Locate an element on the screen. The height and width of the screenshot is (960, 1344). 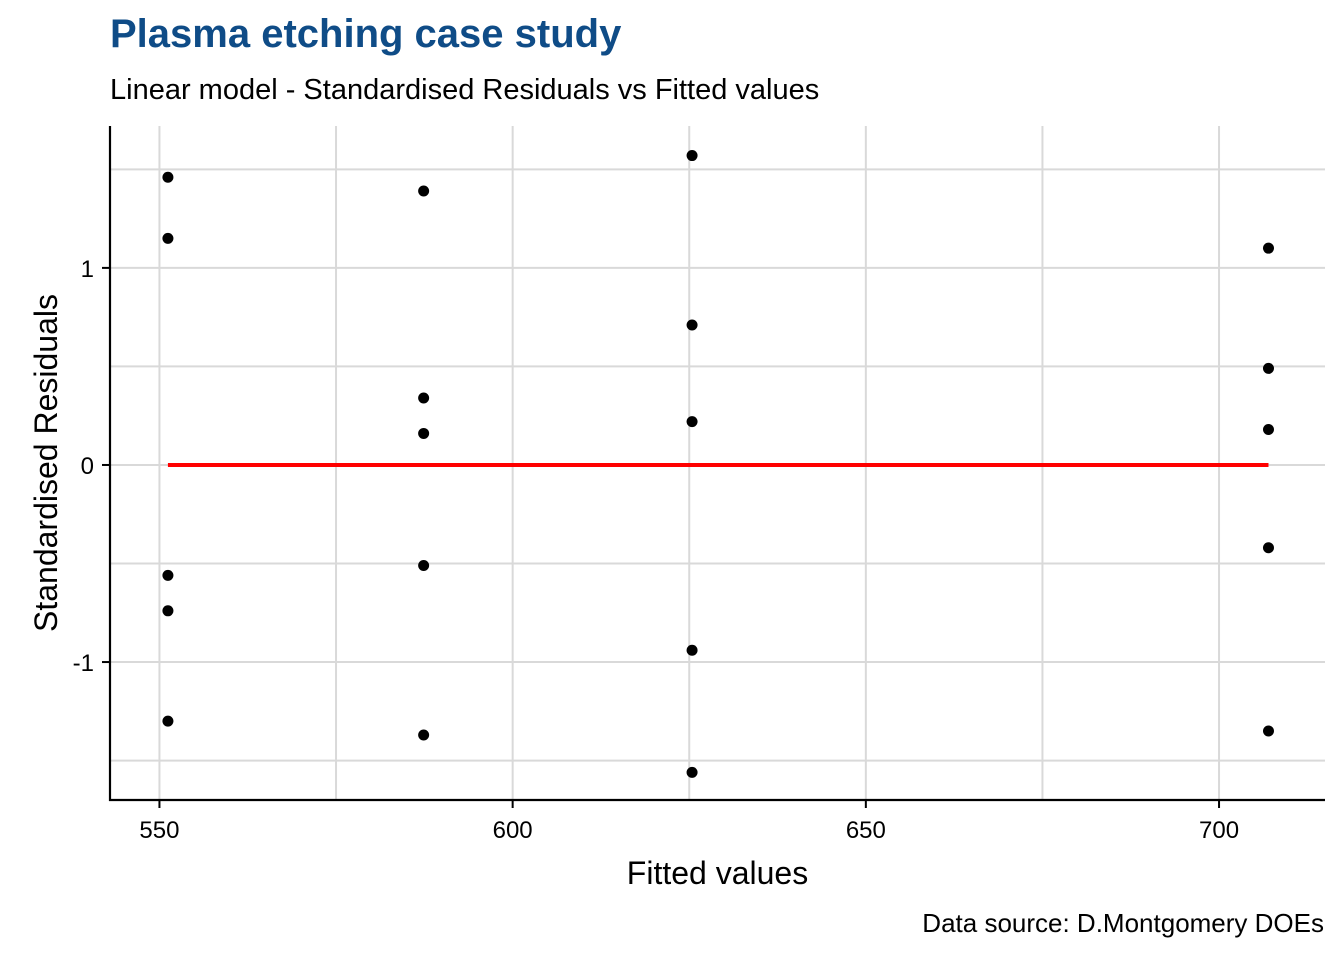
x-axis-title: Fitted values is located at coordinates (717, 873).